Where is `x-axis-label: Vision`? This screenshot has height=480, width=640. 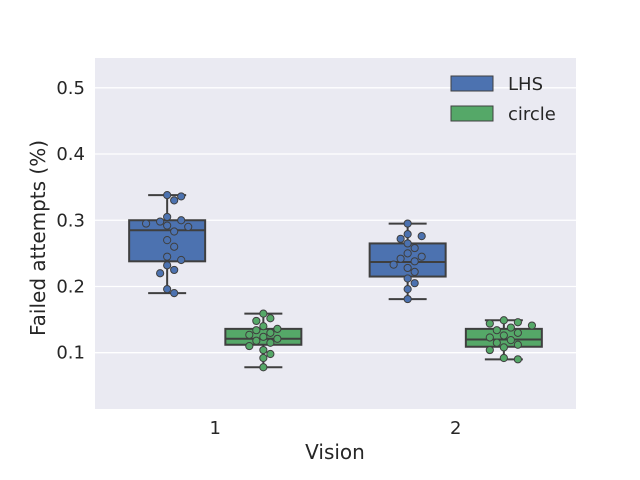 x-axis-label: Vision is located at coordinates (335, 452).